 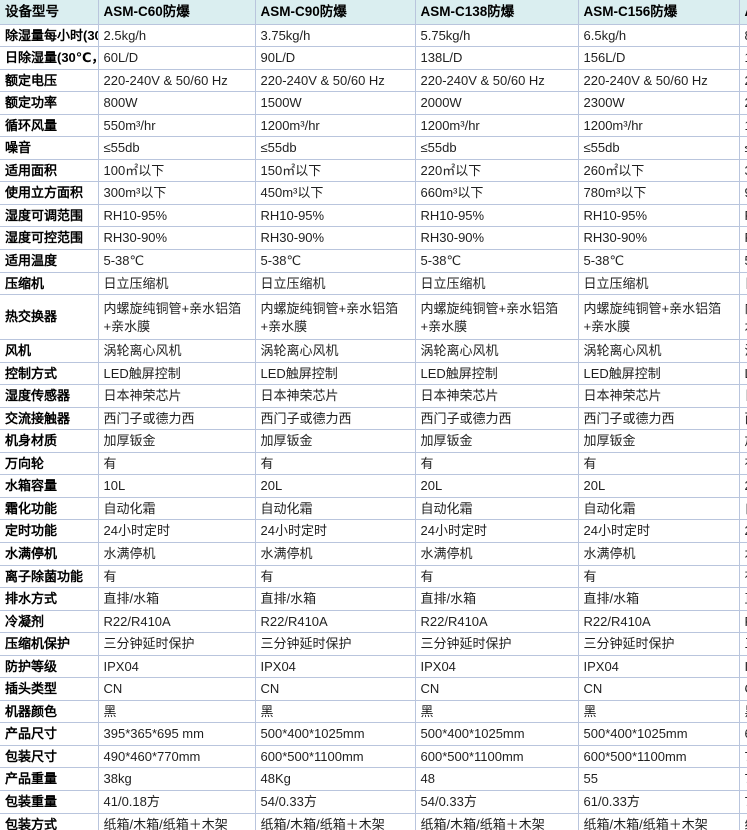 What do you see at coordinates (49, 193) in the screenshot?
I see `row-label: 使用立方面积` at bounding box center [49, 193].